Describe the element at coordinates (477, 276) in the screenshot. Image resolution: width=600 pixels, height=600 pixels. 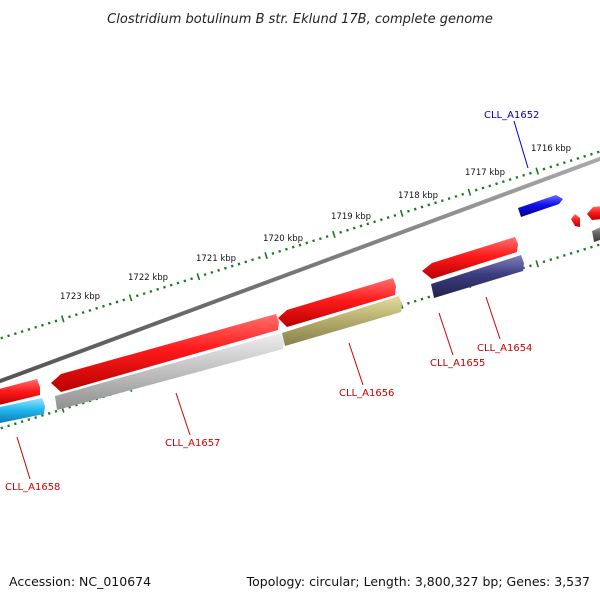
I see `gene-feature-cll-a1654` at that location.